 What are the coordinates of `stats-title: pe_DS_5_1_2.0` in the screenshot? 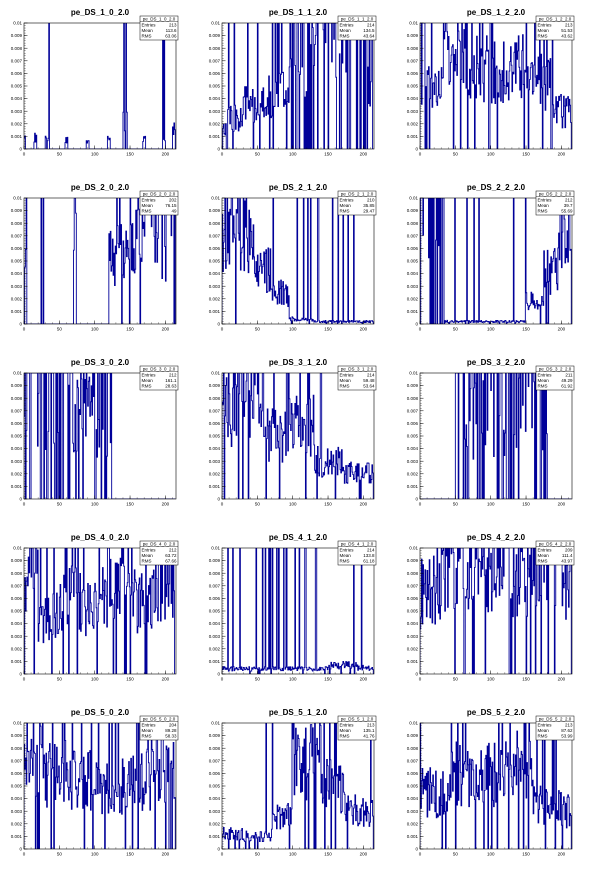 It's located at (357, 718).